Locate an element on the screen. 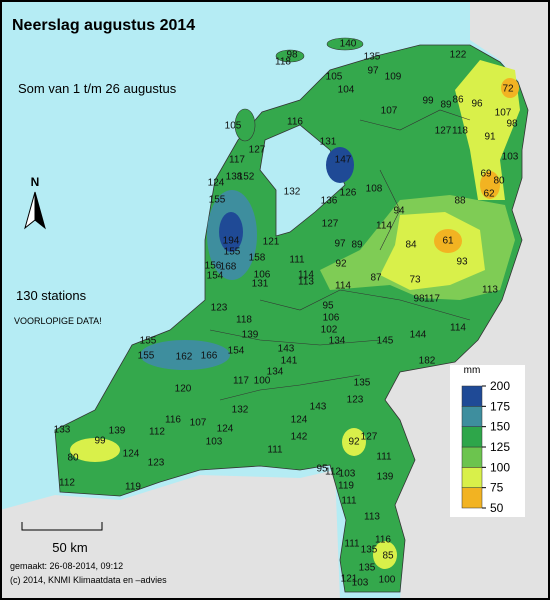 The height and width of the screenshot is (600, 550). station-value: 88 is located at coordinates (460, 201).